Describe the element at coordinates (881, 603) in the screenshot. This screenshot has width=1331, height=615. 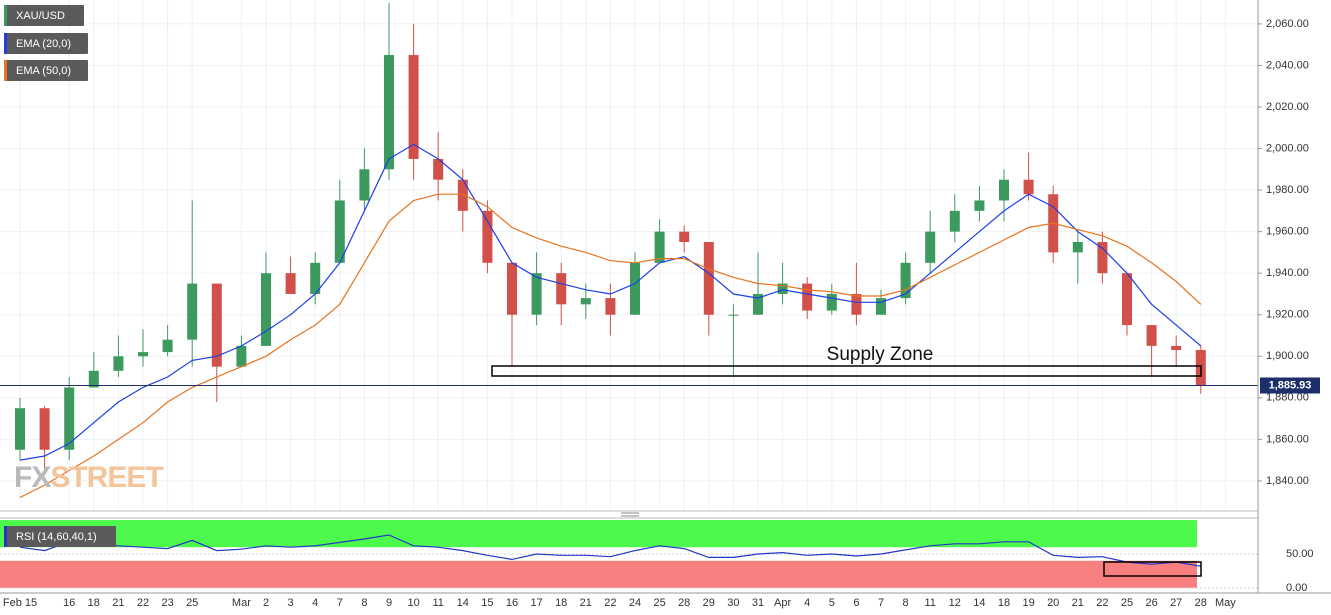
I see `x-tick-label: 7` at that location.